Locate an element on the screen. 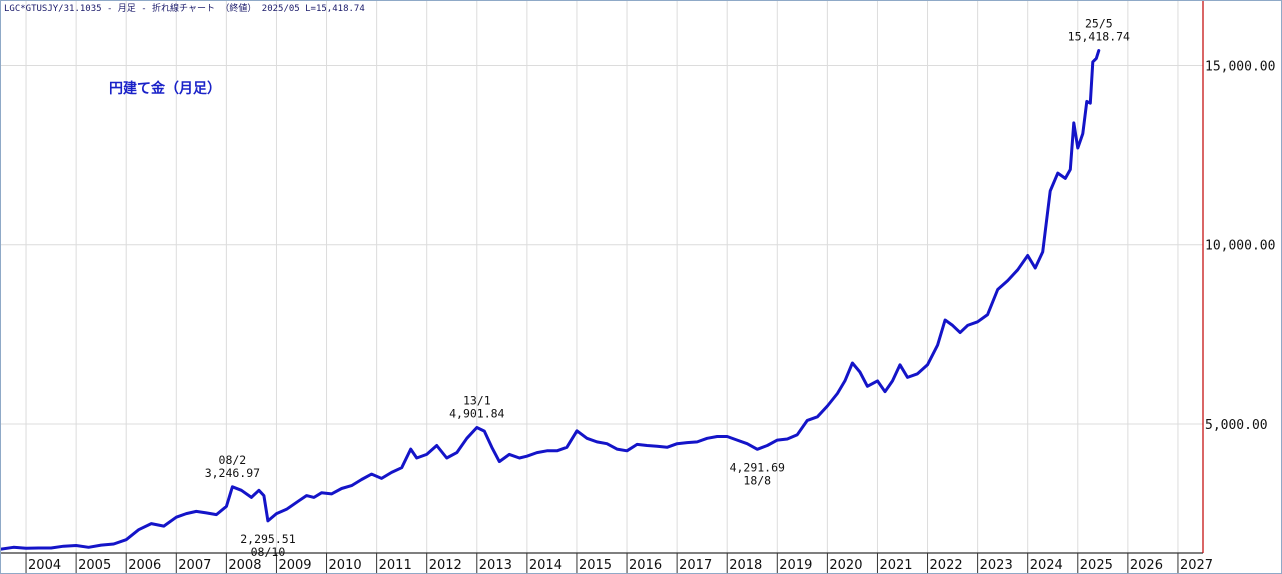 This screenshot has height=574, width=1282. x-tick-label: 2025 is located at coordinates (1096, 565).